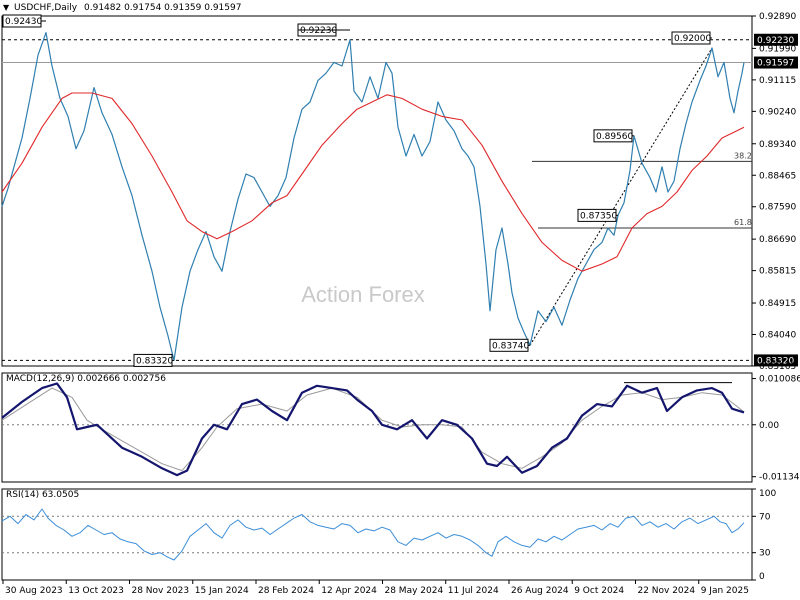 This screenshot has width=800, height=600. I want to click on swing-label-text: 0.89560, so click(614, 137).